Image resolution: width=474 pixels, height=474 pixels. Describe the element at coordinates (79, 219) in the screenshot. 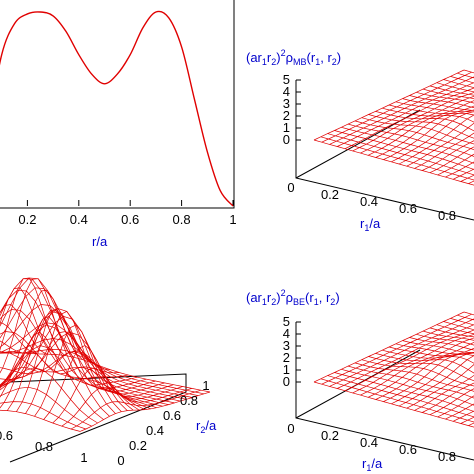

I see `x-tick-label: 0.4` at that location.